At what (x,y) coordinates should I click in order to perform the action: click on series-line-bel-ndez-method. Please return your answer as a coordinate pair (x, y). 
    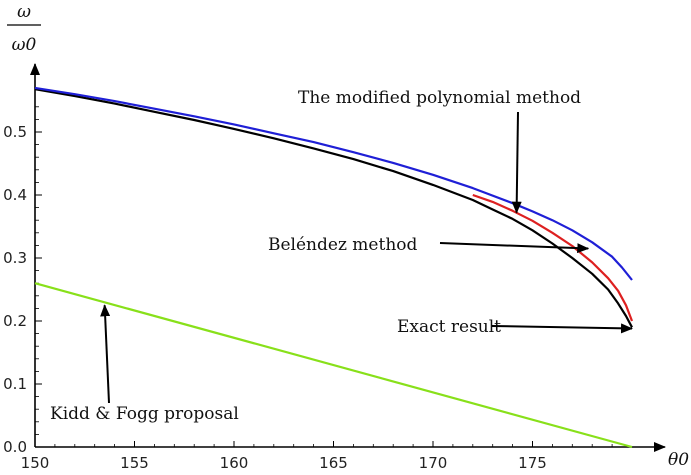
    Looking at the image, I should click on (553, 257).